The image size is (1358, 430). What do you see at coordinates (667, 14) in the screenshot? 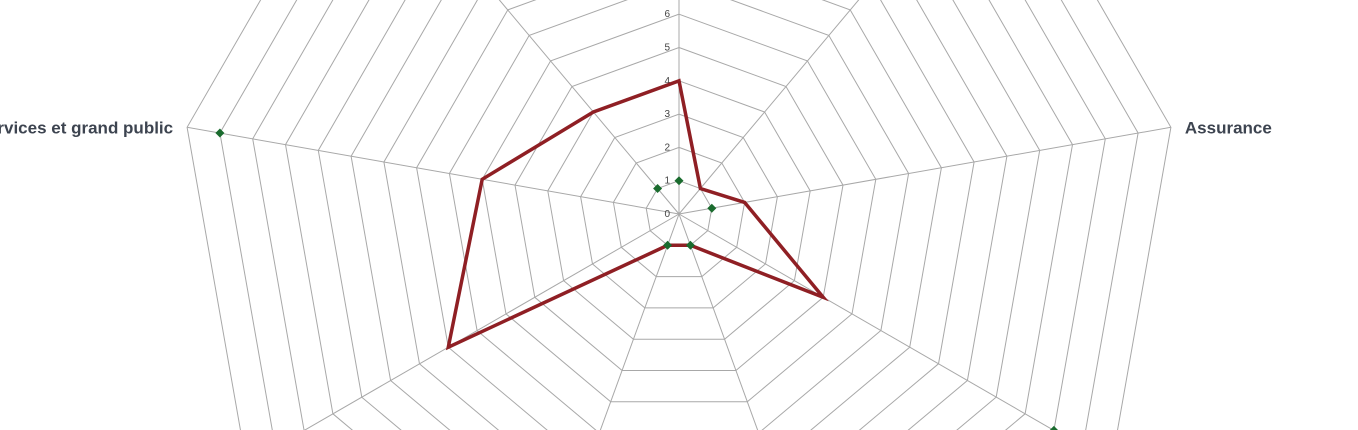
I see `tick-label: 6` at bounding box center [667, 14].